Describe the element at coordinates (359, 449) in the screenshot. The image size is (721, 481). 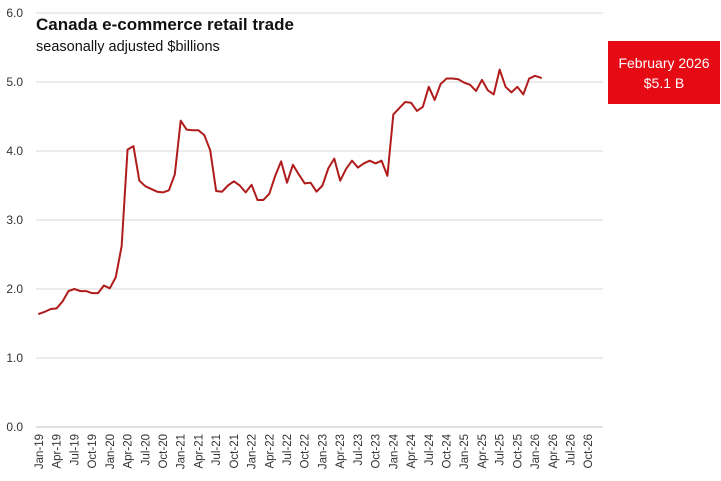
I see `x-tick-label: Jul-23` at that location.